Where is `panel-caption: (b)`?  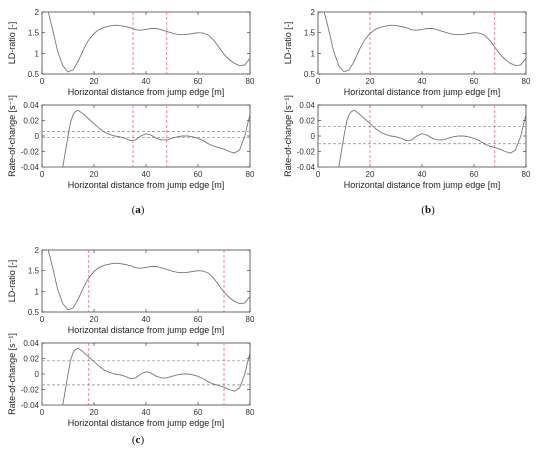
panel-caption: (b) is located at coordinates (428, 210).